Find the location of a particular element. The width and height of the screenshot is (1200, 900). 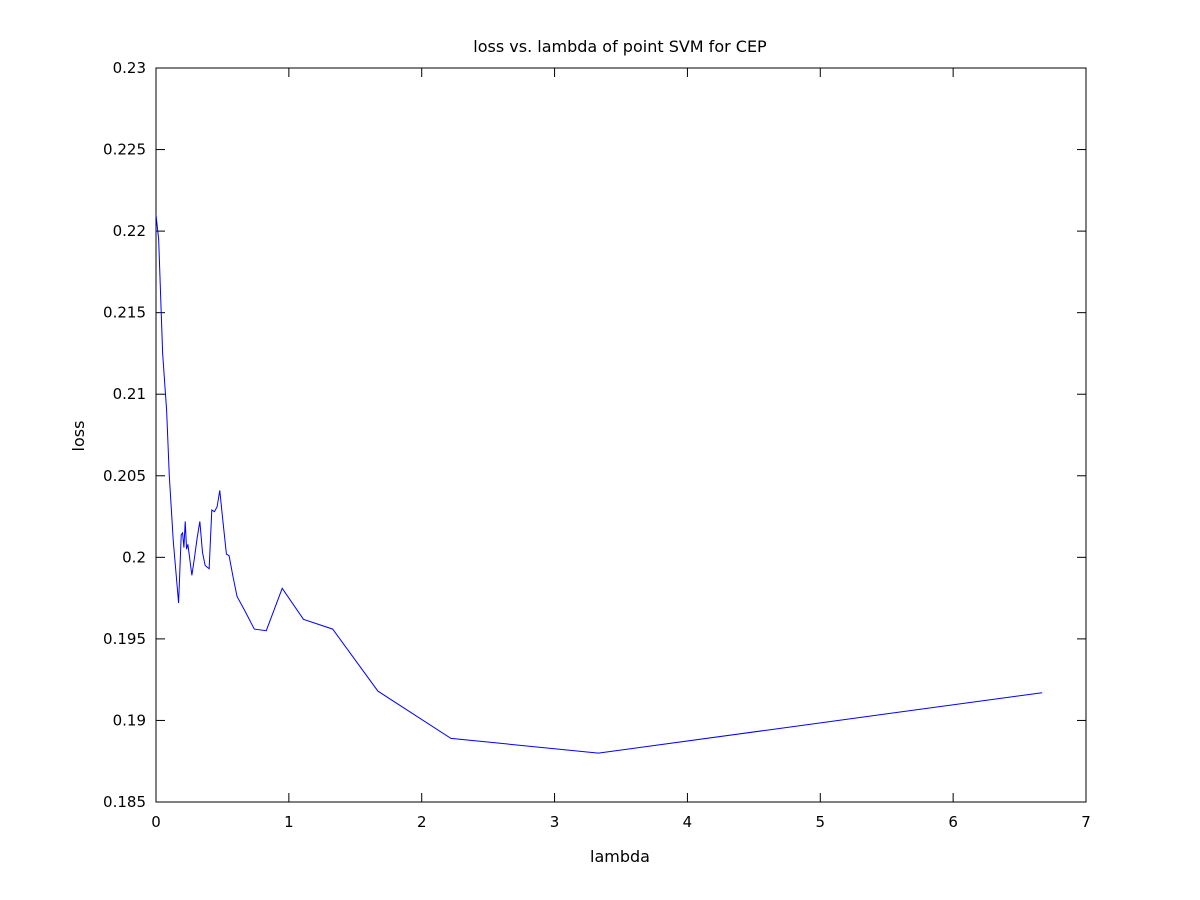

x-axis-title: lambda is located at coordinates (620, 856).